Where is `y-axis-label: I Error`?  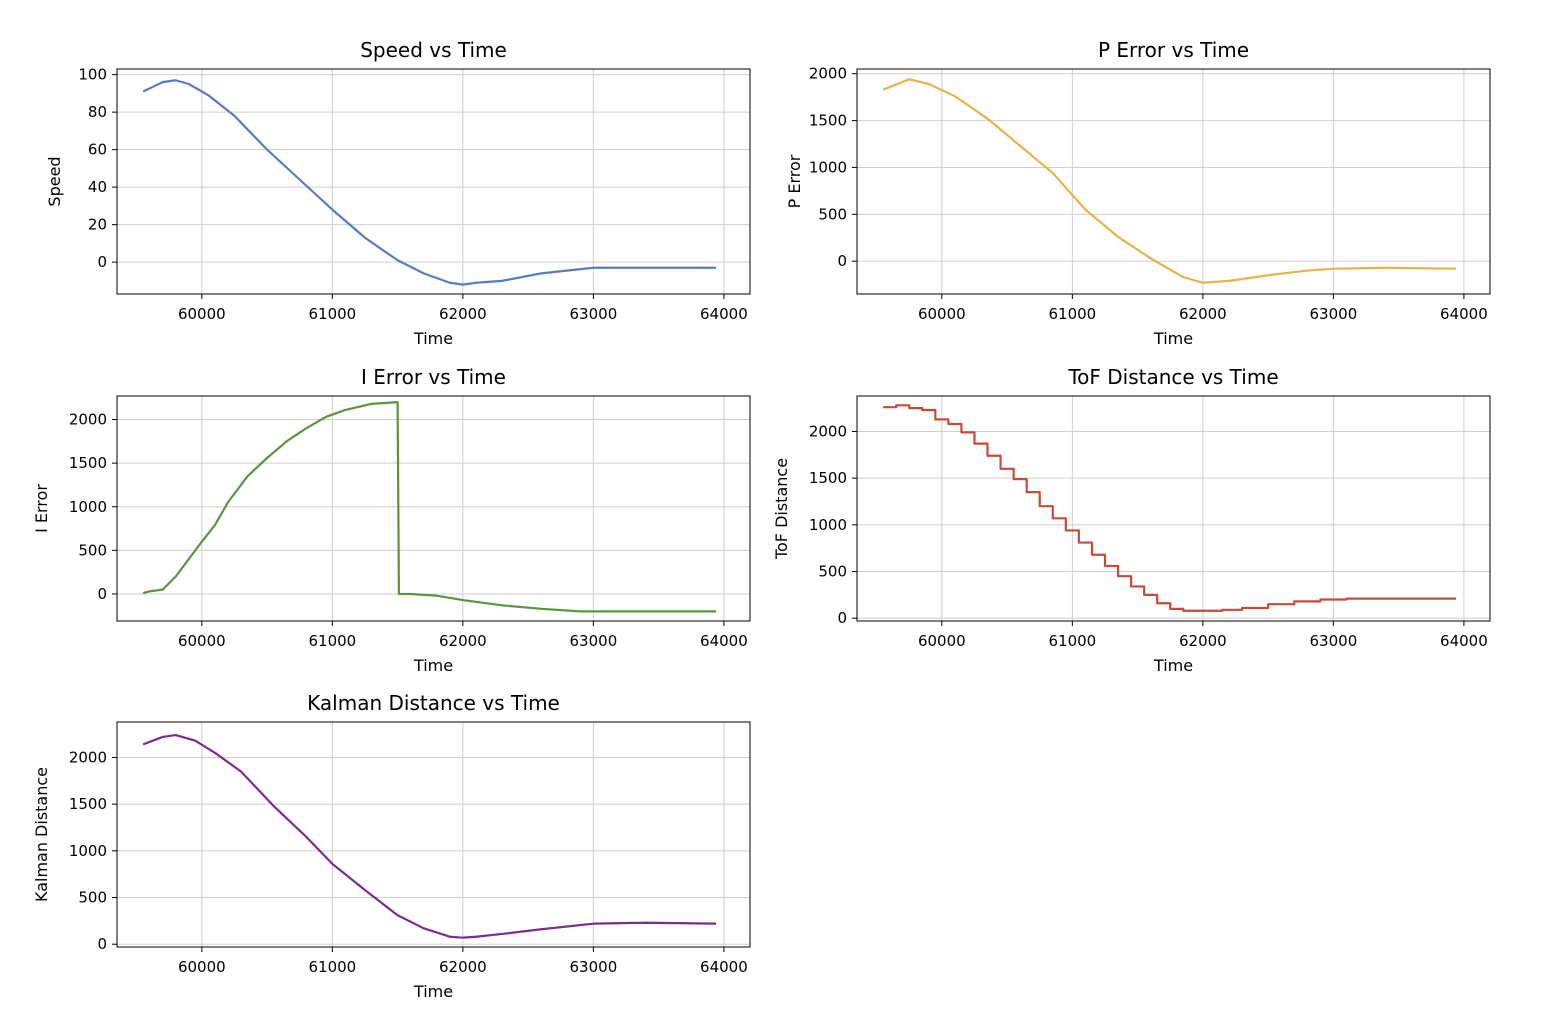 y-axis-label: I Error is located at coordinates (41, 508).